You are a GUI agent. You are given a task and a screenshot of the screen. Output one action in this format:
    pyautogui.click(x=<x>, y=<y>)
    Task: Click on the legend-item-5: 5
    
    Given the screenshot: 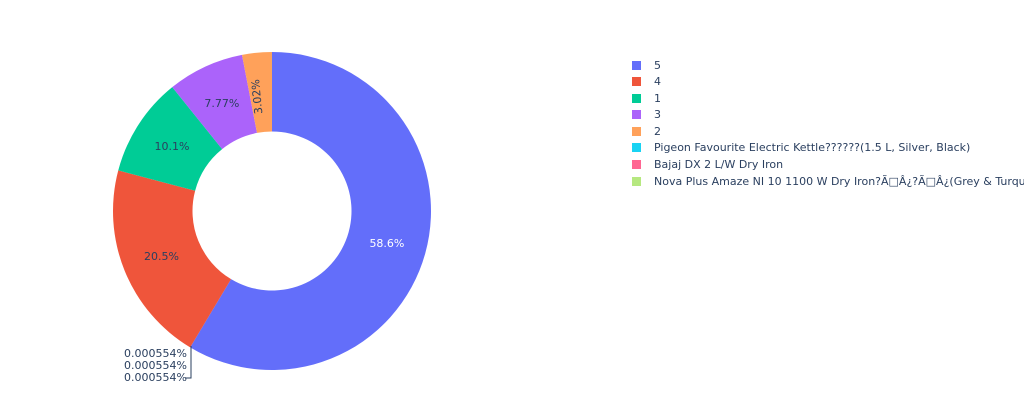 What is the action you would take?
    pyautogui.click(x=828, y=65)
    